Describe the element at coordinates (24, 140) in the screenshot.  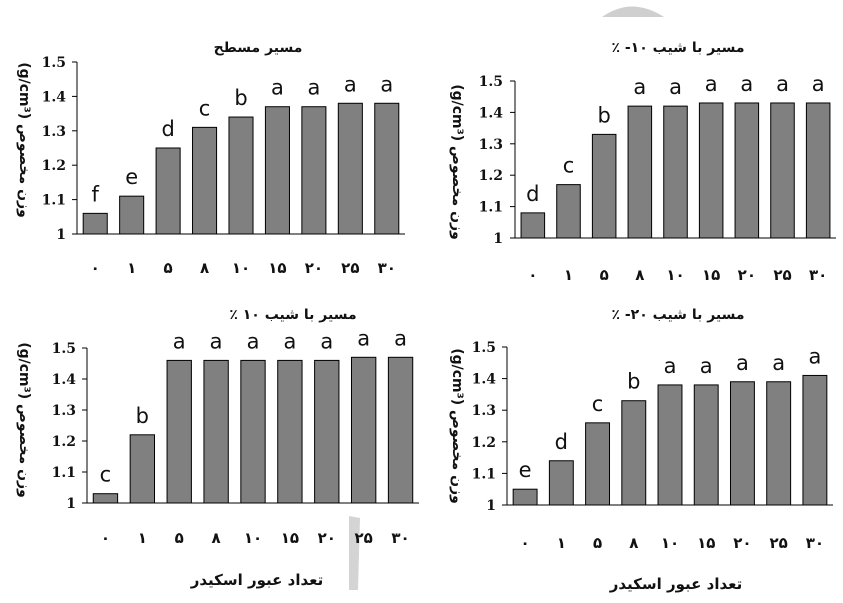
I see `chart-1-ylabel: وزن مخصوص (g/cm³)` at that location.